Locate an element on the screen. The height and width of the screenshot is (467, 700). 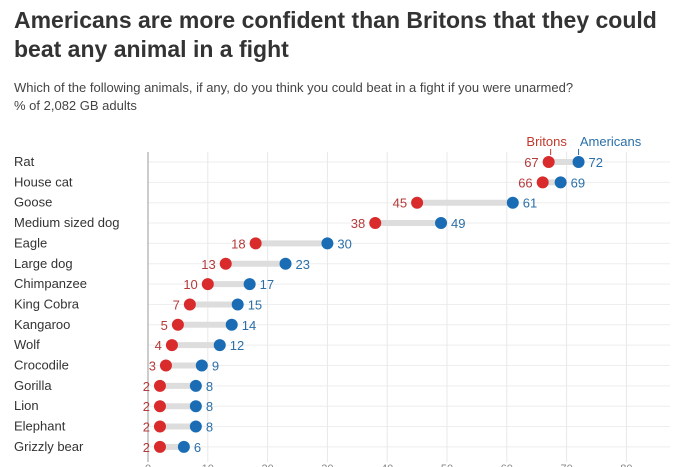
britons-value-label: 13 is located at coordinates (208, 264).